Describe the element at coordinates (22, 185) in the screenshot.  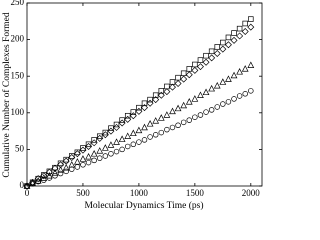
I see `y-tick-label: 0` at that location.